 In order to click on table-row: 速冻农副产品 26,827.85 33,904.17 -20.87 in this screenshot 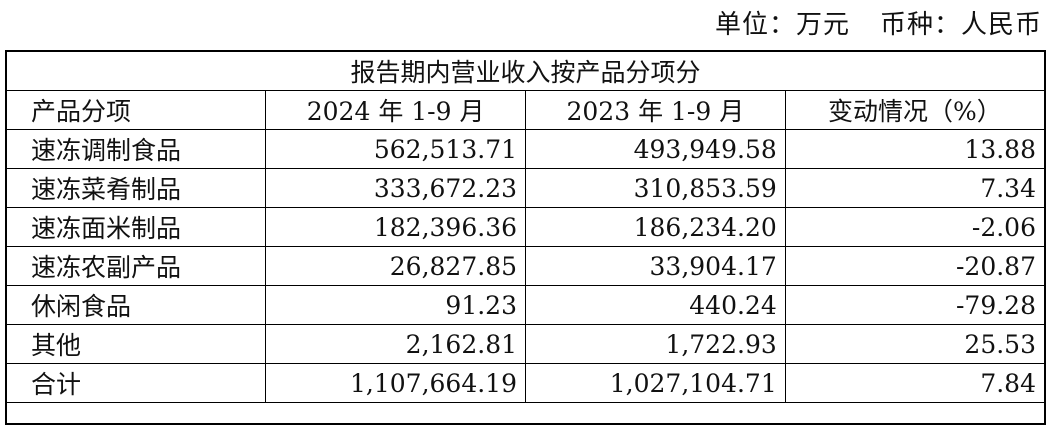, I will do `click(525, 266)`.